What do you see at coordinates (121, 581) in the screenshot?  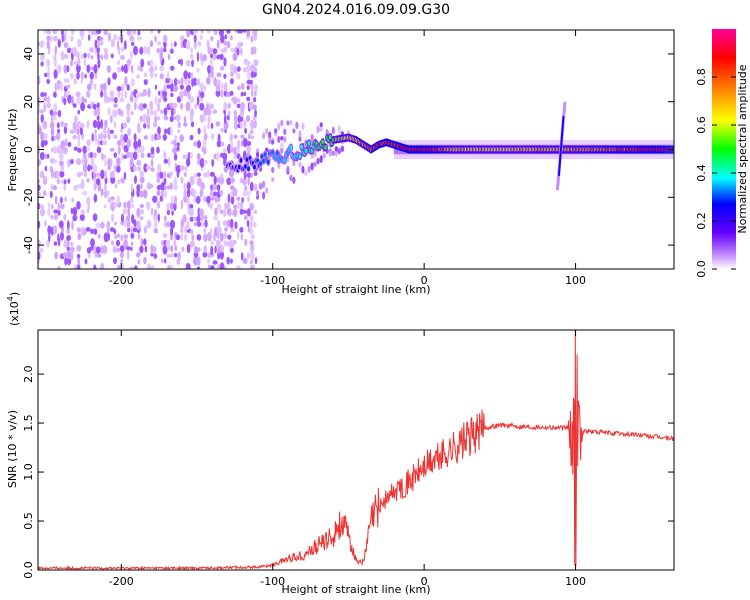 I see `x-tick-label: -200` at bounding box center [121, 581].